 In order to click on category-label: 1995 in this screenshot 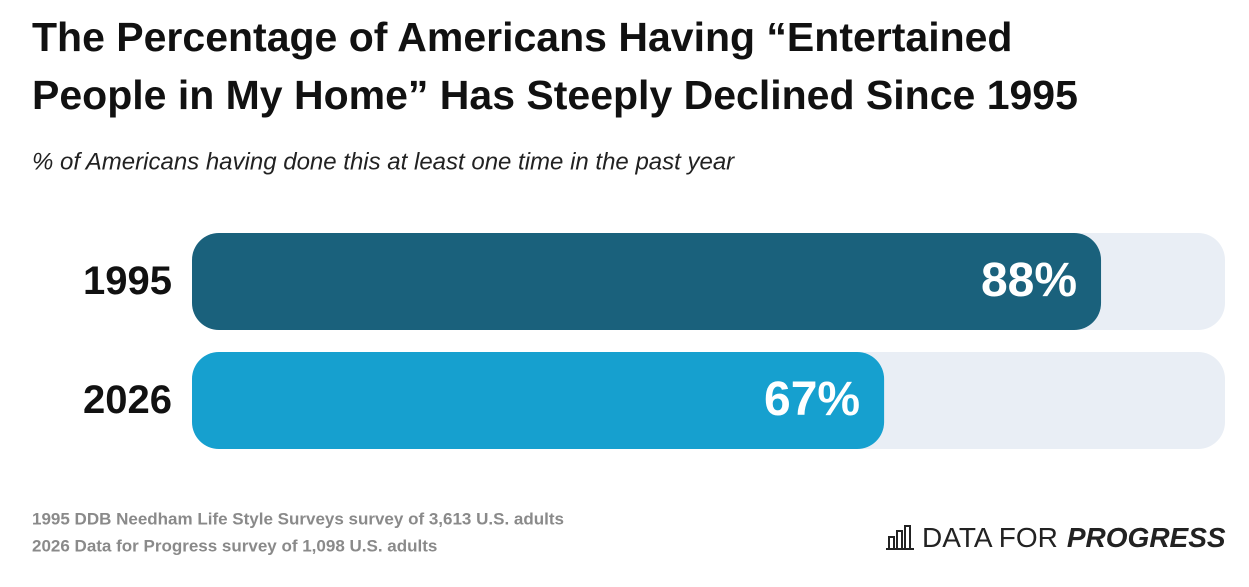, I will do `click(127, 281)`.